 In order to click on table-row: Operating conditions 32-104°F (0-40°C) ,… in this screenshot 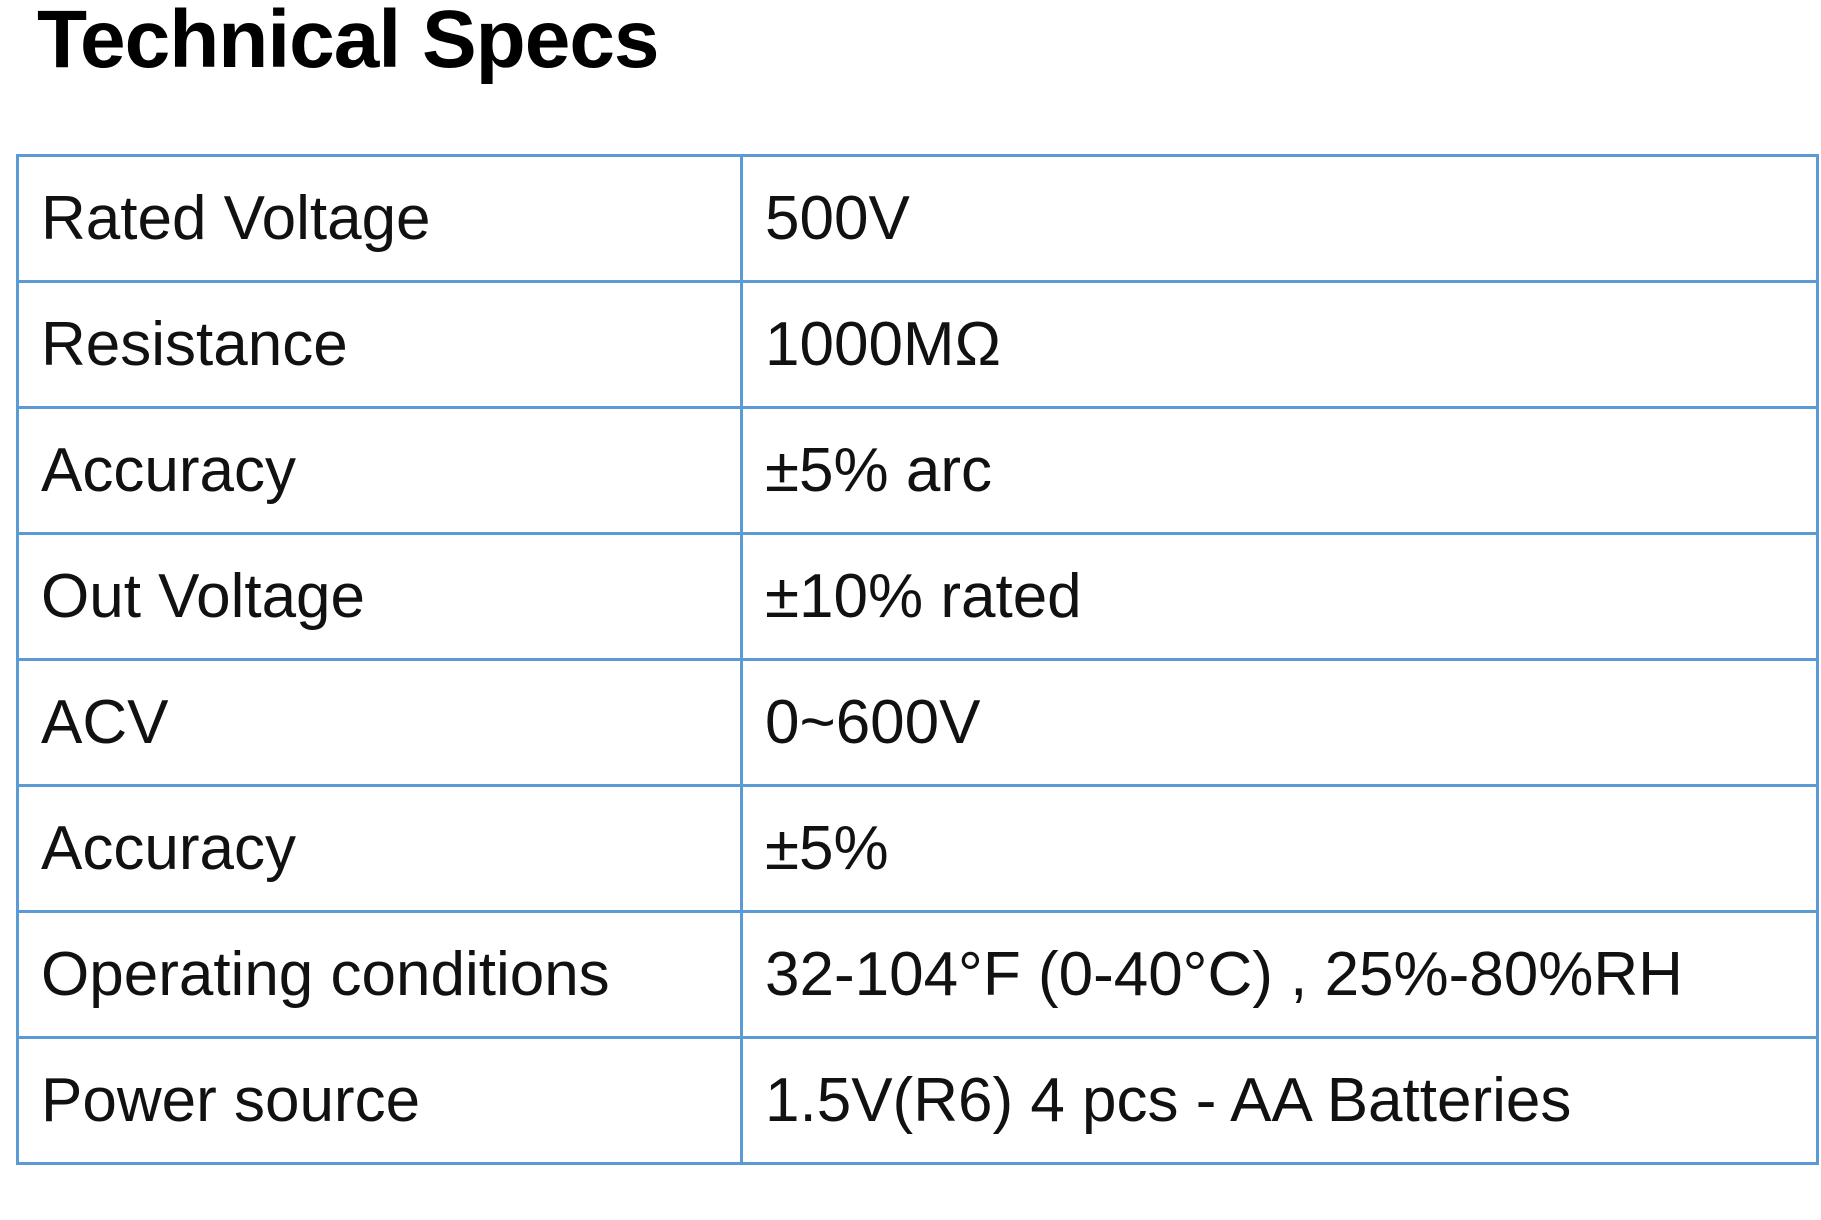, I will do `click(917, 974)`.